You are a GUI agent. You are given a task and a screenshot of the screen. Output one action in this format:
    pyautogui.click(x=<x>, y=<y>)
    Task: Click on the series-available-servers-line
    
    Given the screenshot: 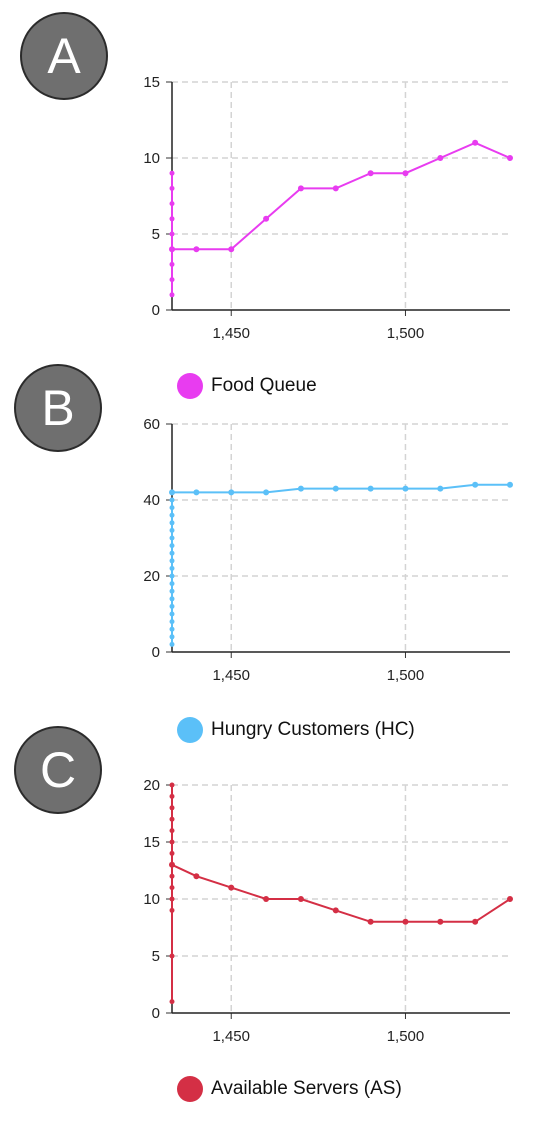 What is the action you would take?
    pyautogui.click(x=341, y=893)
    